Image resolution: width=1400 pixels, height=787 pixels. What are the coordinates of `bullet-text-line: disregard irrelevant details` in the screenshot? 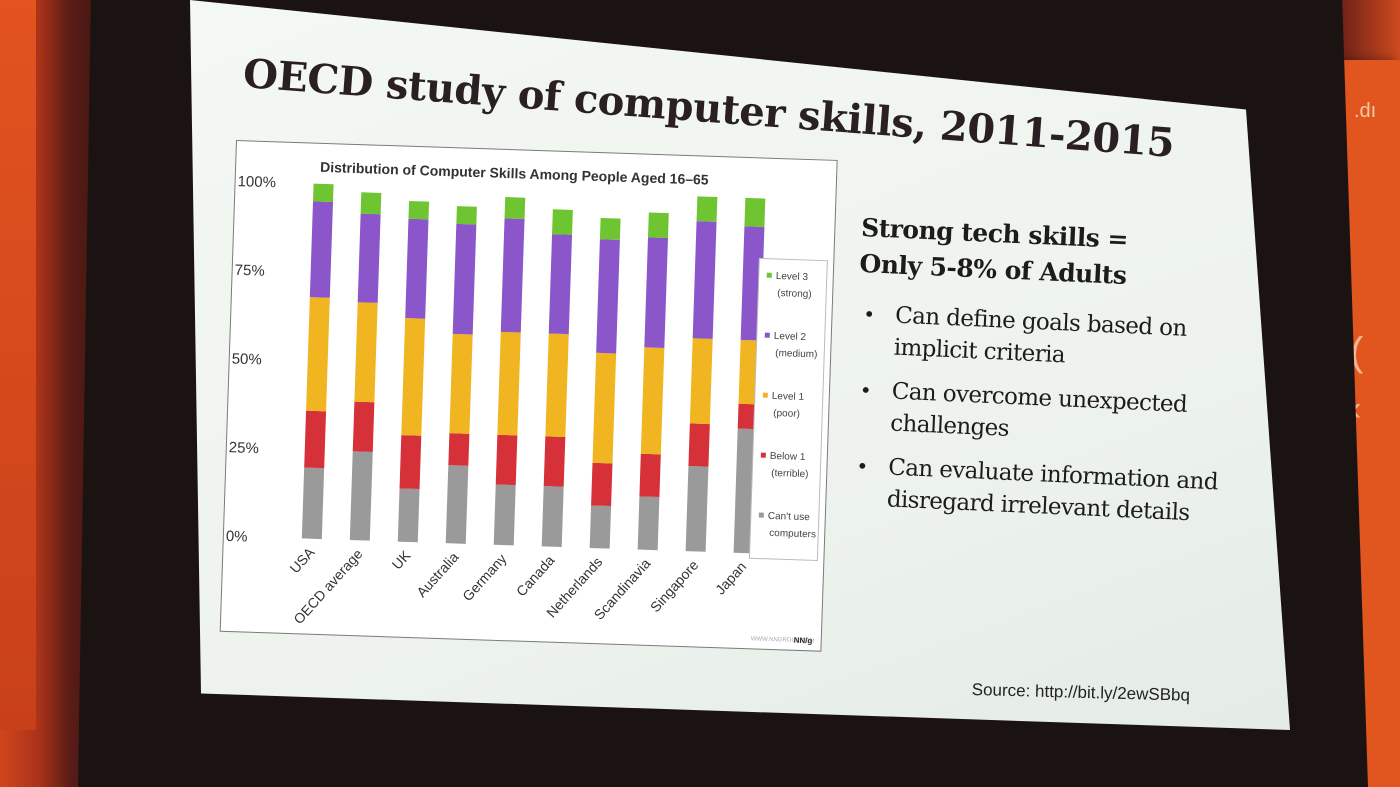 It's located at (1038, 506).